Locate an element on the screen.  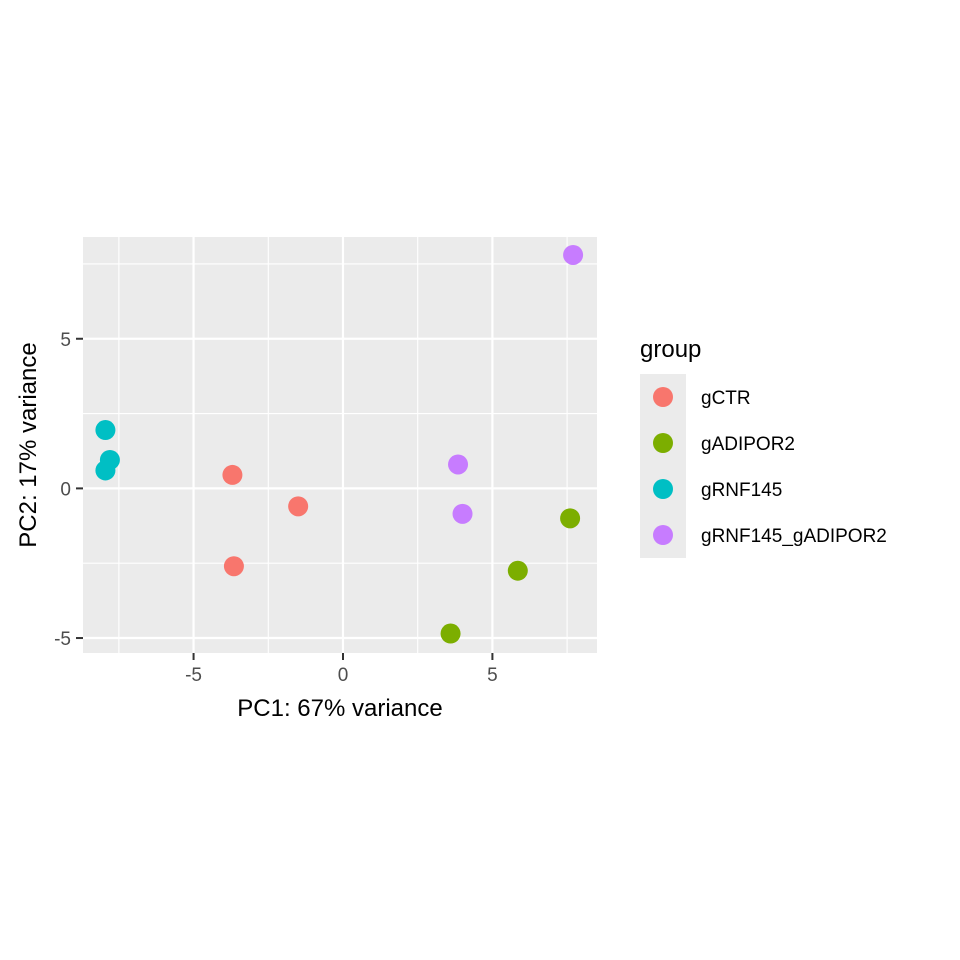
y-tick-label: -5 is located at coordinates (62, 639).